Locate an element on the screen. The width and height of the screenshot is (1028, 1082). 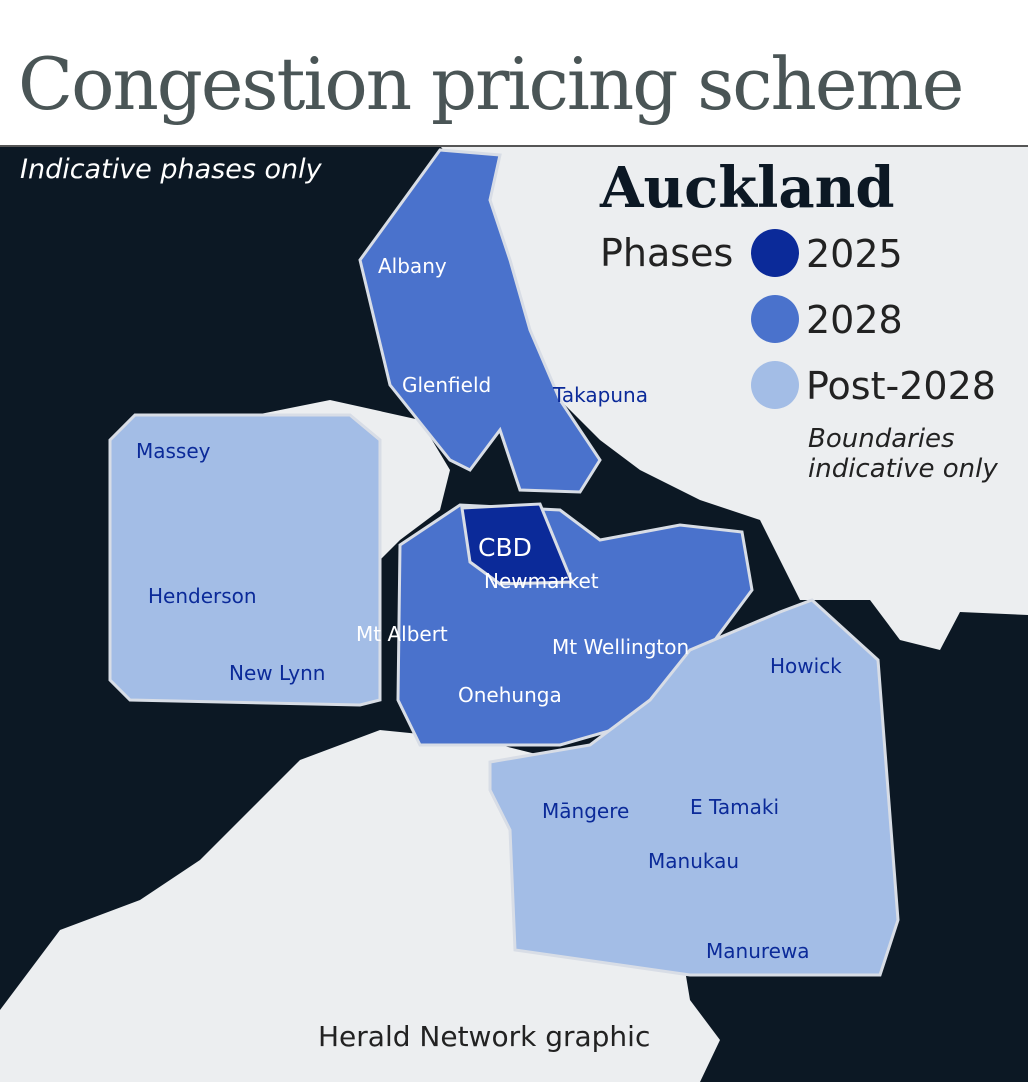
title: Congestion pricing scheme is located at coordinates (491, 84).